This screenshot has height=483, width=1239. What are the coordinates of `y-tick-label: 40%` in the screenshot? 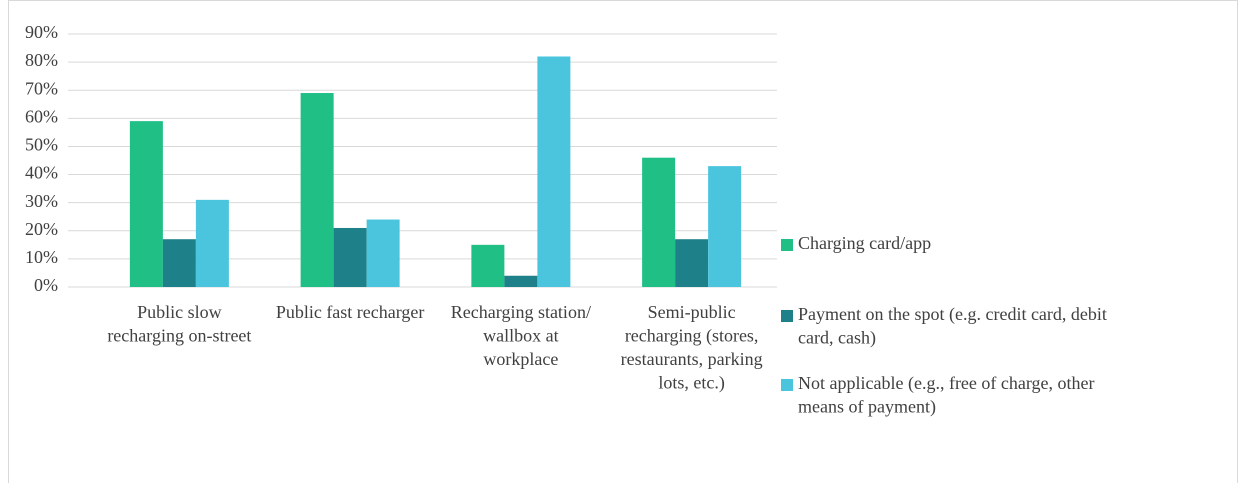 It's located at (41, 173).